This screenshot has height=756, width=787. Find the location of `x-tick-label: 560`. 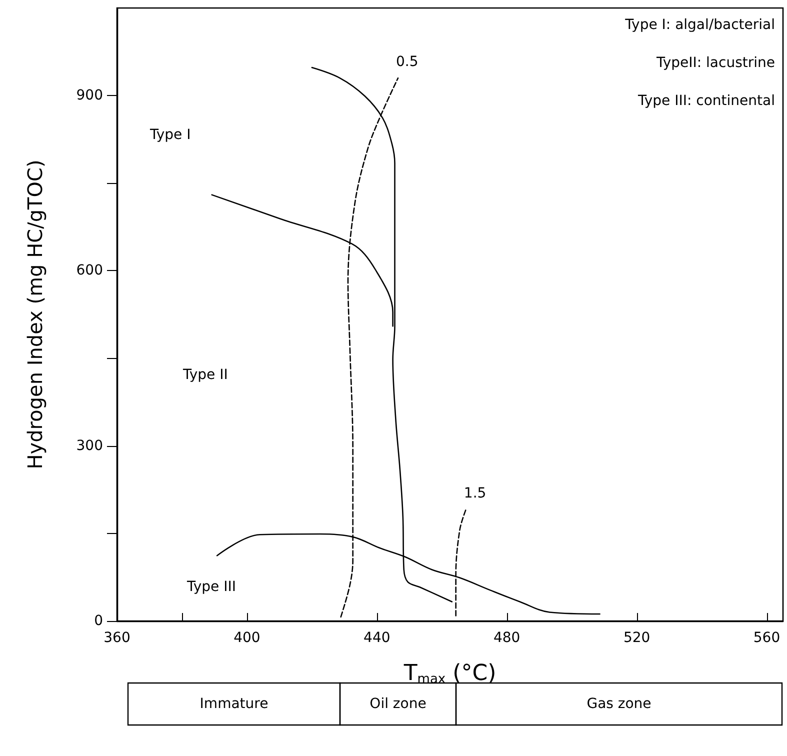

x-tick-label: 560 is located at coordinates (766, 638).